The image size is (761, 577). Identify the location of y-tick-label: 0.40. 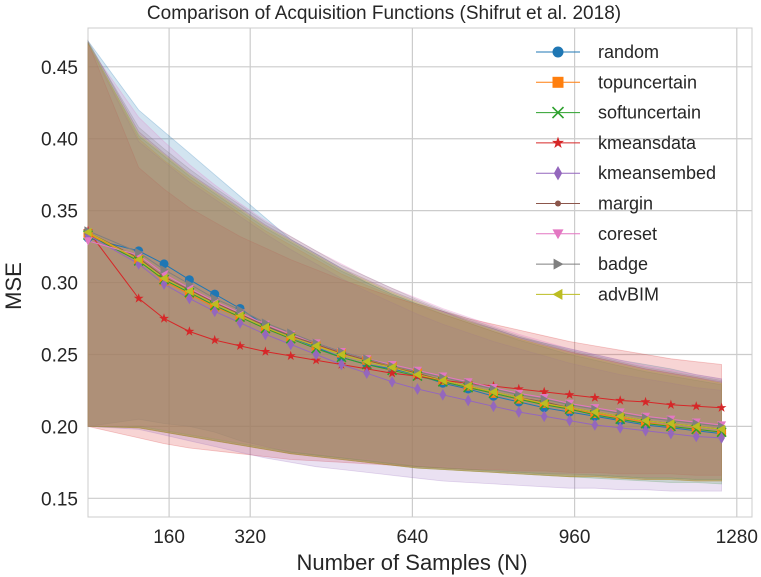
(59, 140).